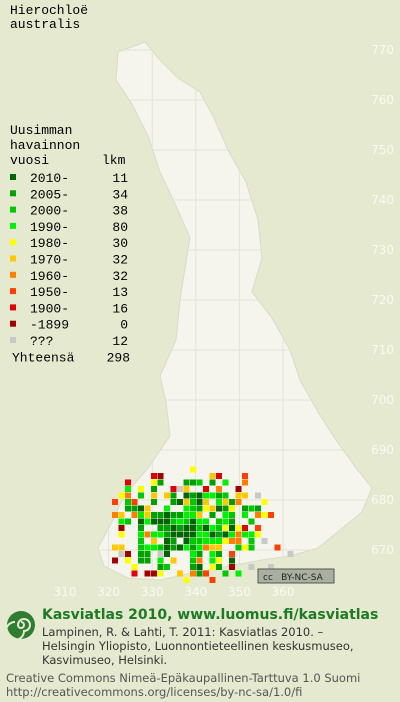 The height and width of the screenshot is (702, 400). What do you see at coordinates (239, 592) in the screenshot?
I see `x-grid-label: 350` at bounding box center [239, 592].